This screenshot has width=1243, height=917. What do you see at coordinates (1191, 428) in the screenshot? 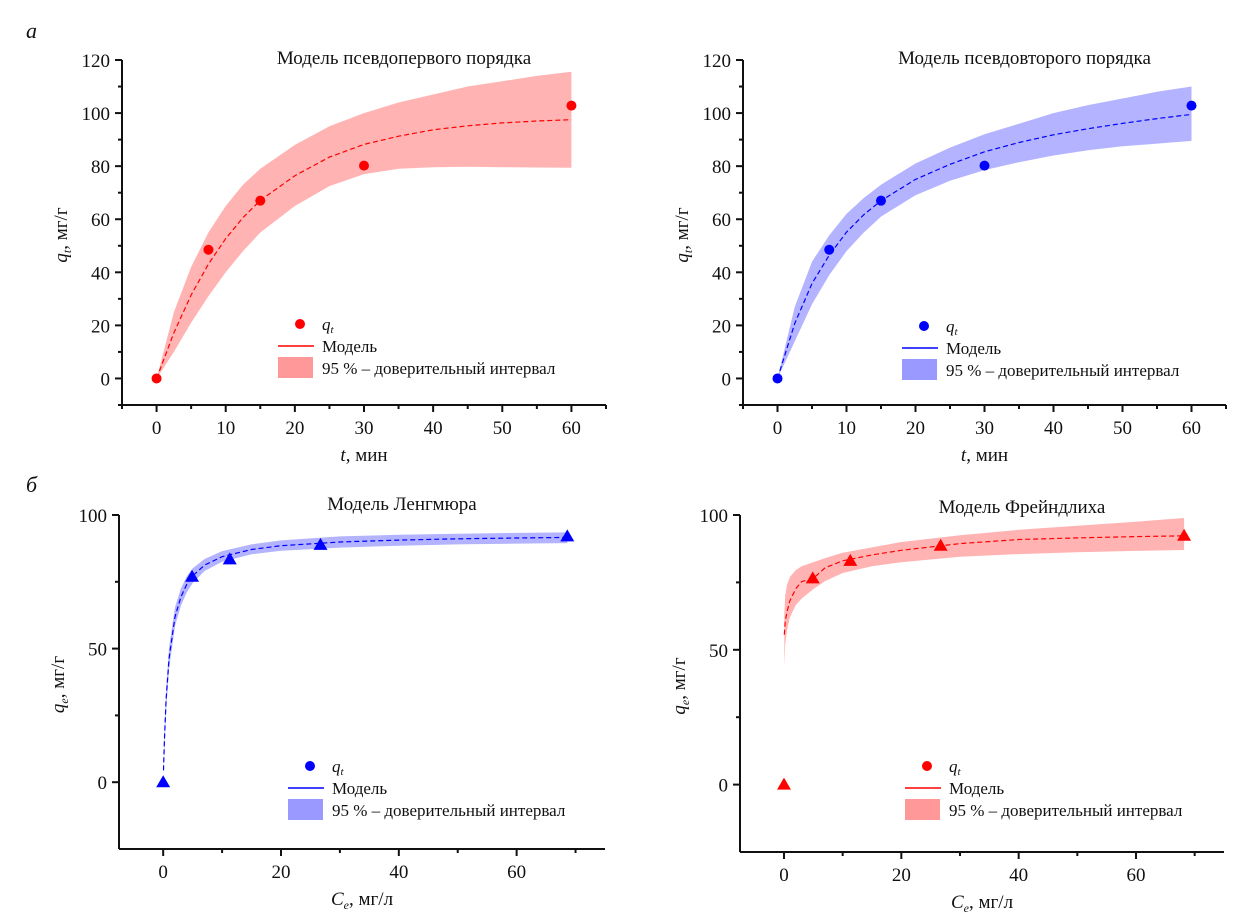
I see `x-tick-label: 60` at bounding box center [1191, 428].